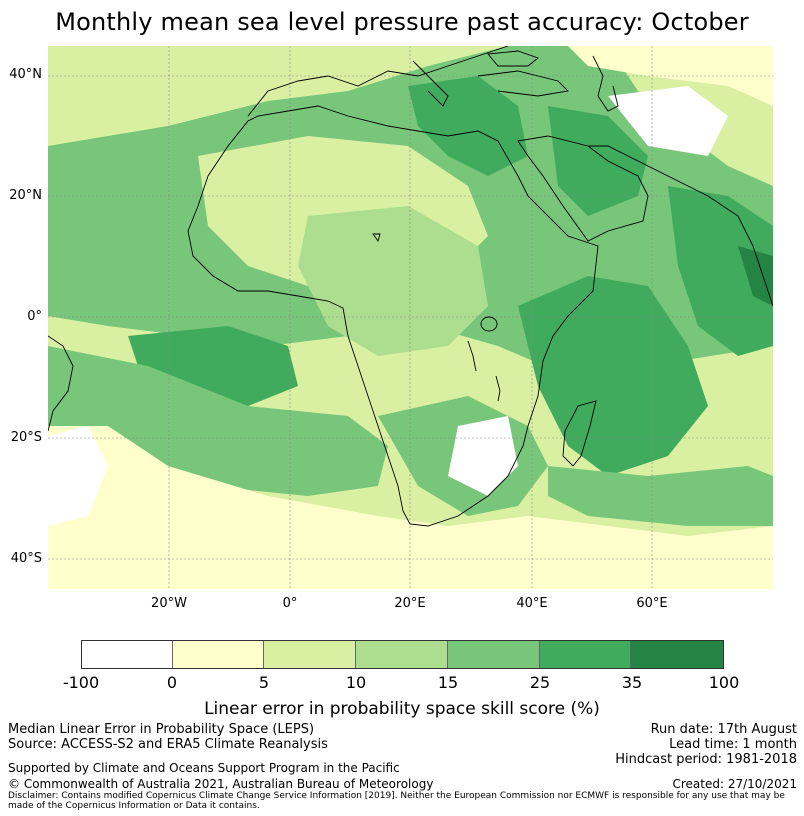 The height and width of the screenshot is (816, 804). I want to click on colorbar-tick: 100, so click(724, 682).